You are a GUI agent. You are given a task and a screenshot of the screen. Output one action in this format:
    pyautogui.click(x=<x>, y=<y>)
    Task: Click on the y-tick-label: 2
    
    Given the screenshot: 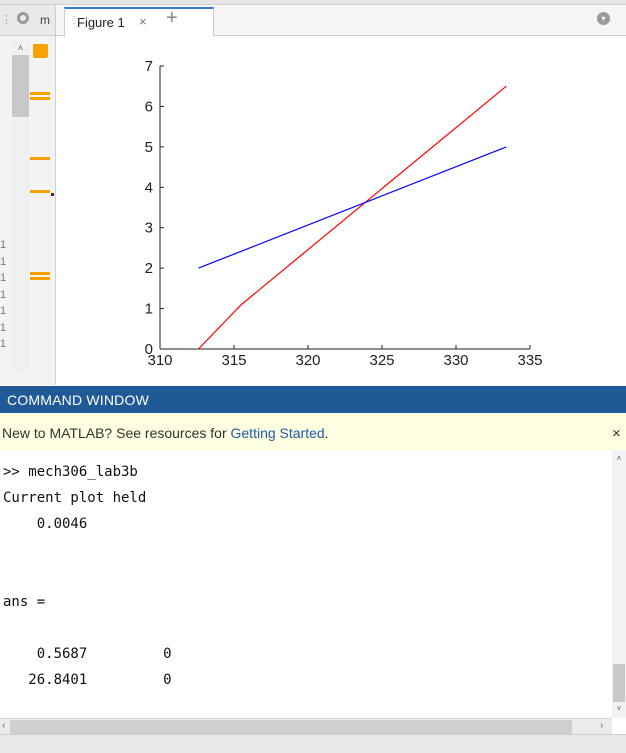 What is the action you would take?
    pyautogui.click(x=149, y=268)
    